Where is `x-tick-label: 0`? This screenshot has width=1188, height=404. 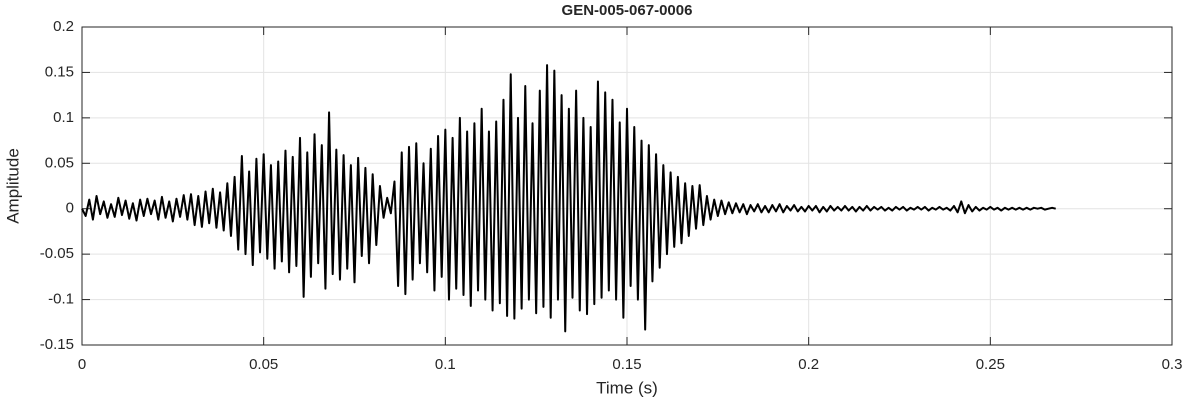 x-tick-label: 0 is located at coordinates (82, 364).